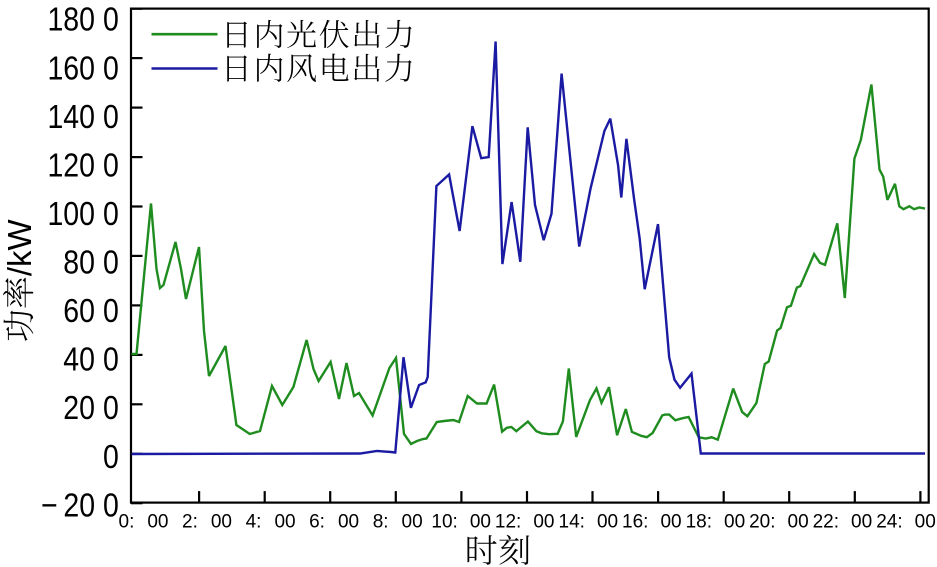 The width and height of the screenshot is (937, 567). I want to click on svg-text: 0, so click(111, 457).